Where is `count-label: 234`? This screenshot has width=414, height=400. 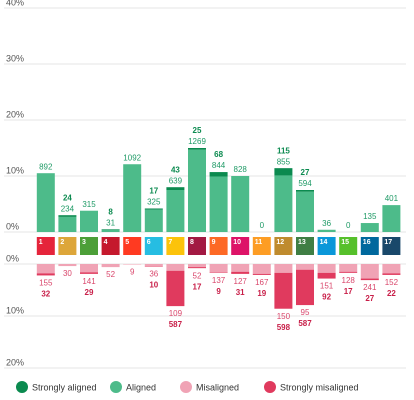
count-label: 234 is located at coordinates (68, 208).